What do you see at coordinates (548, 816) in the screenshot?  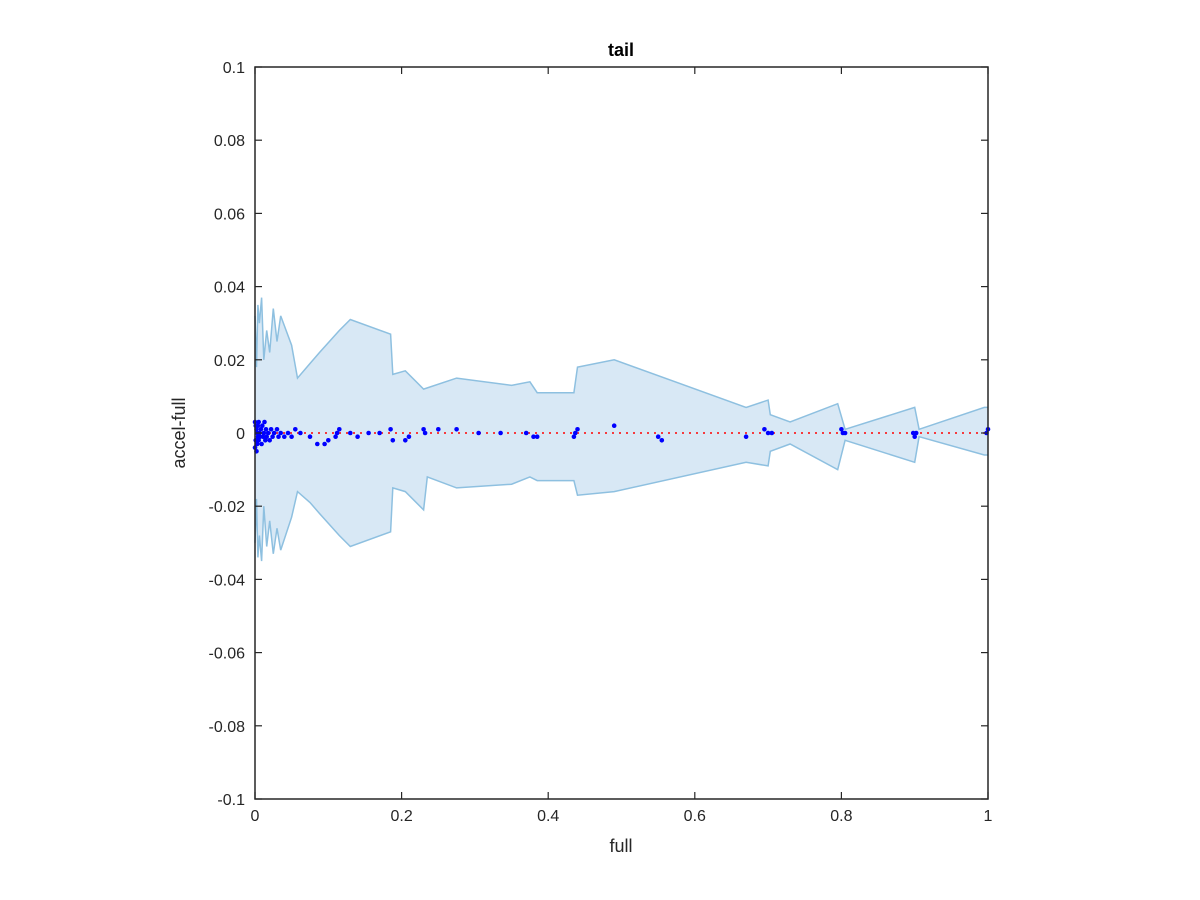 I see `x-tick-label: 0.4` at bounding box center [548, 816].